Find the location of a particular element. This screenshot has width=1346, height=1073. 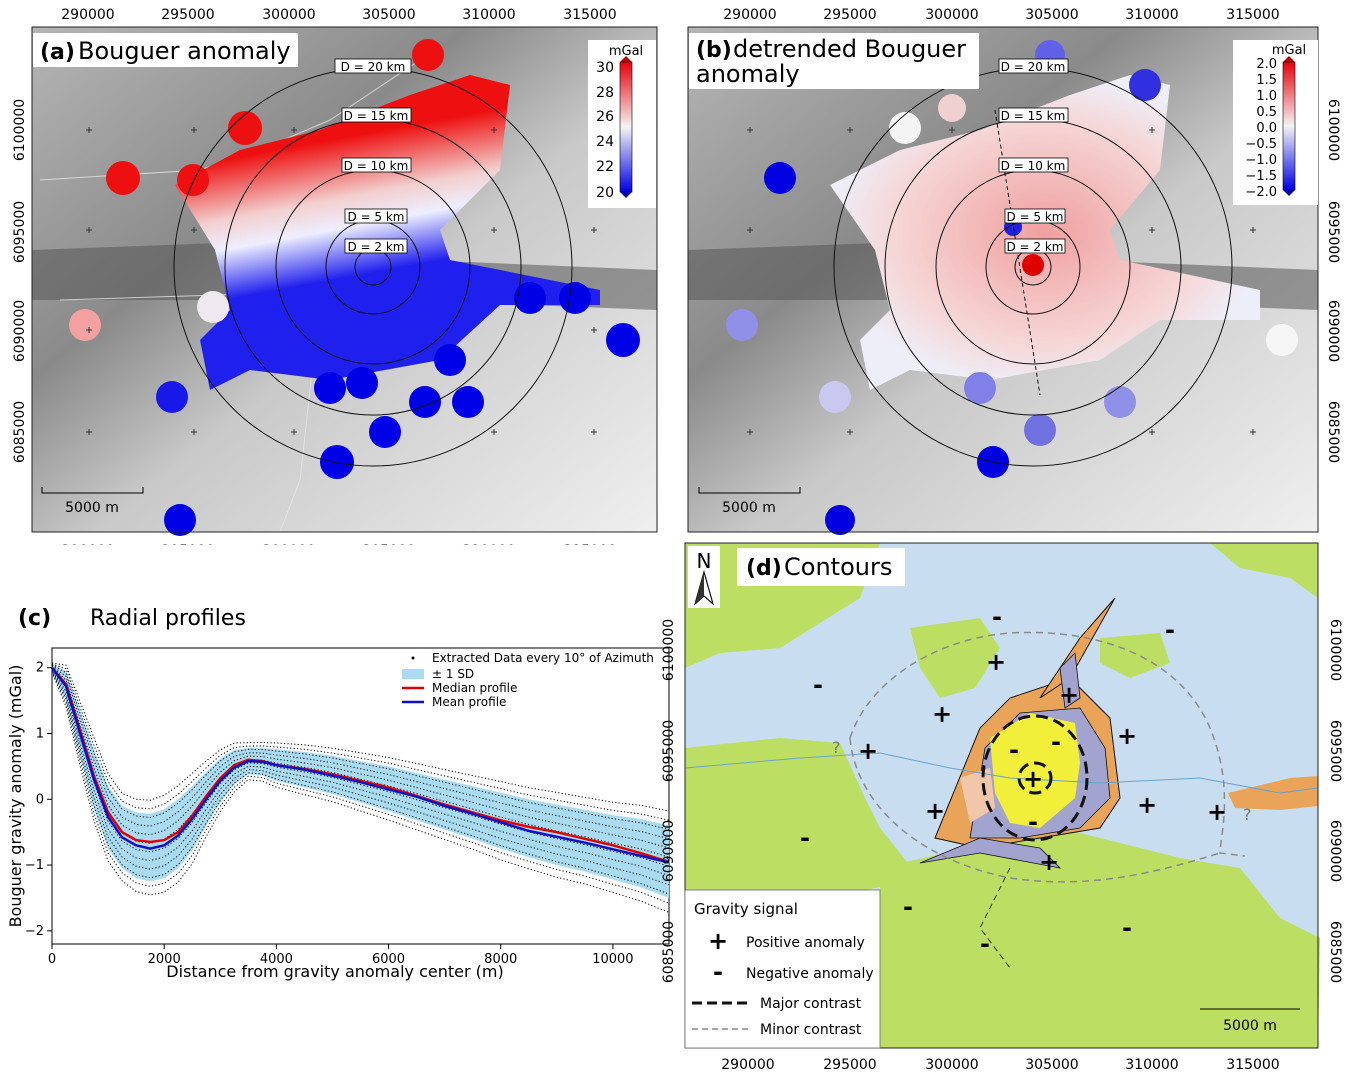

x-tick-label: 10000 is located at coordinates (612, 959).